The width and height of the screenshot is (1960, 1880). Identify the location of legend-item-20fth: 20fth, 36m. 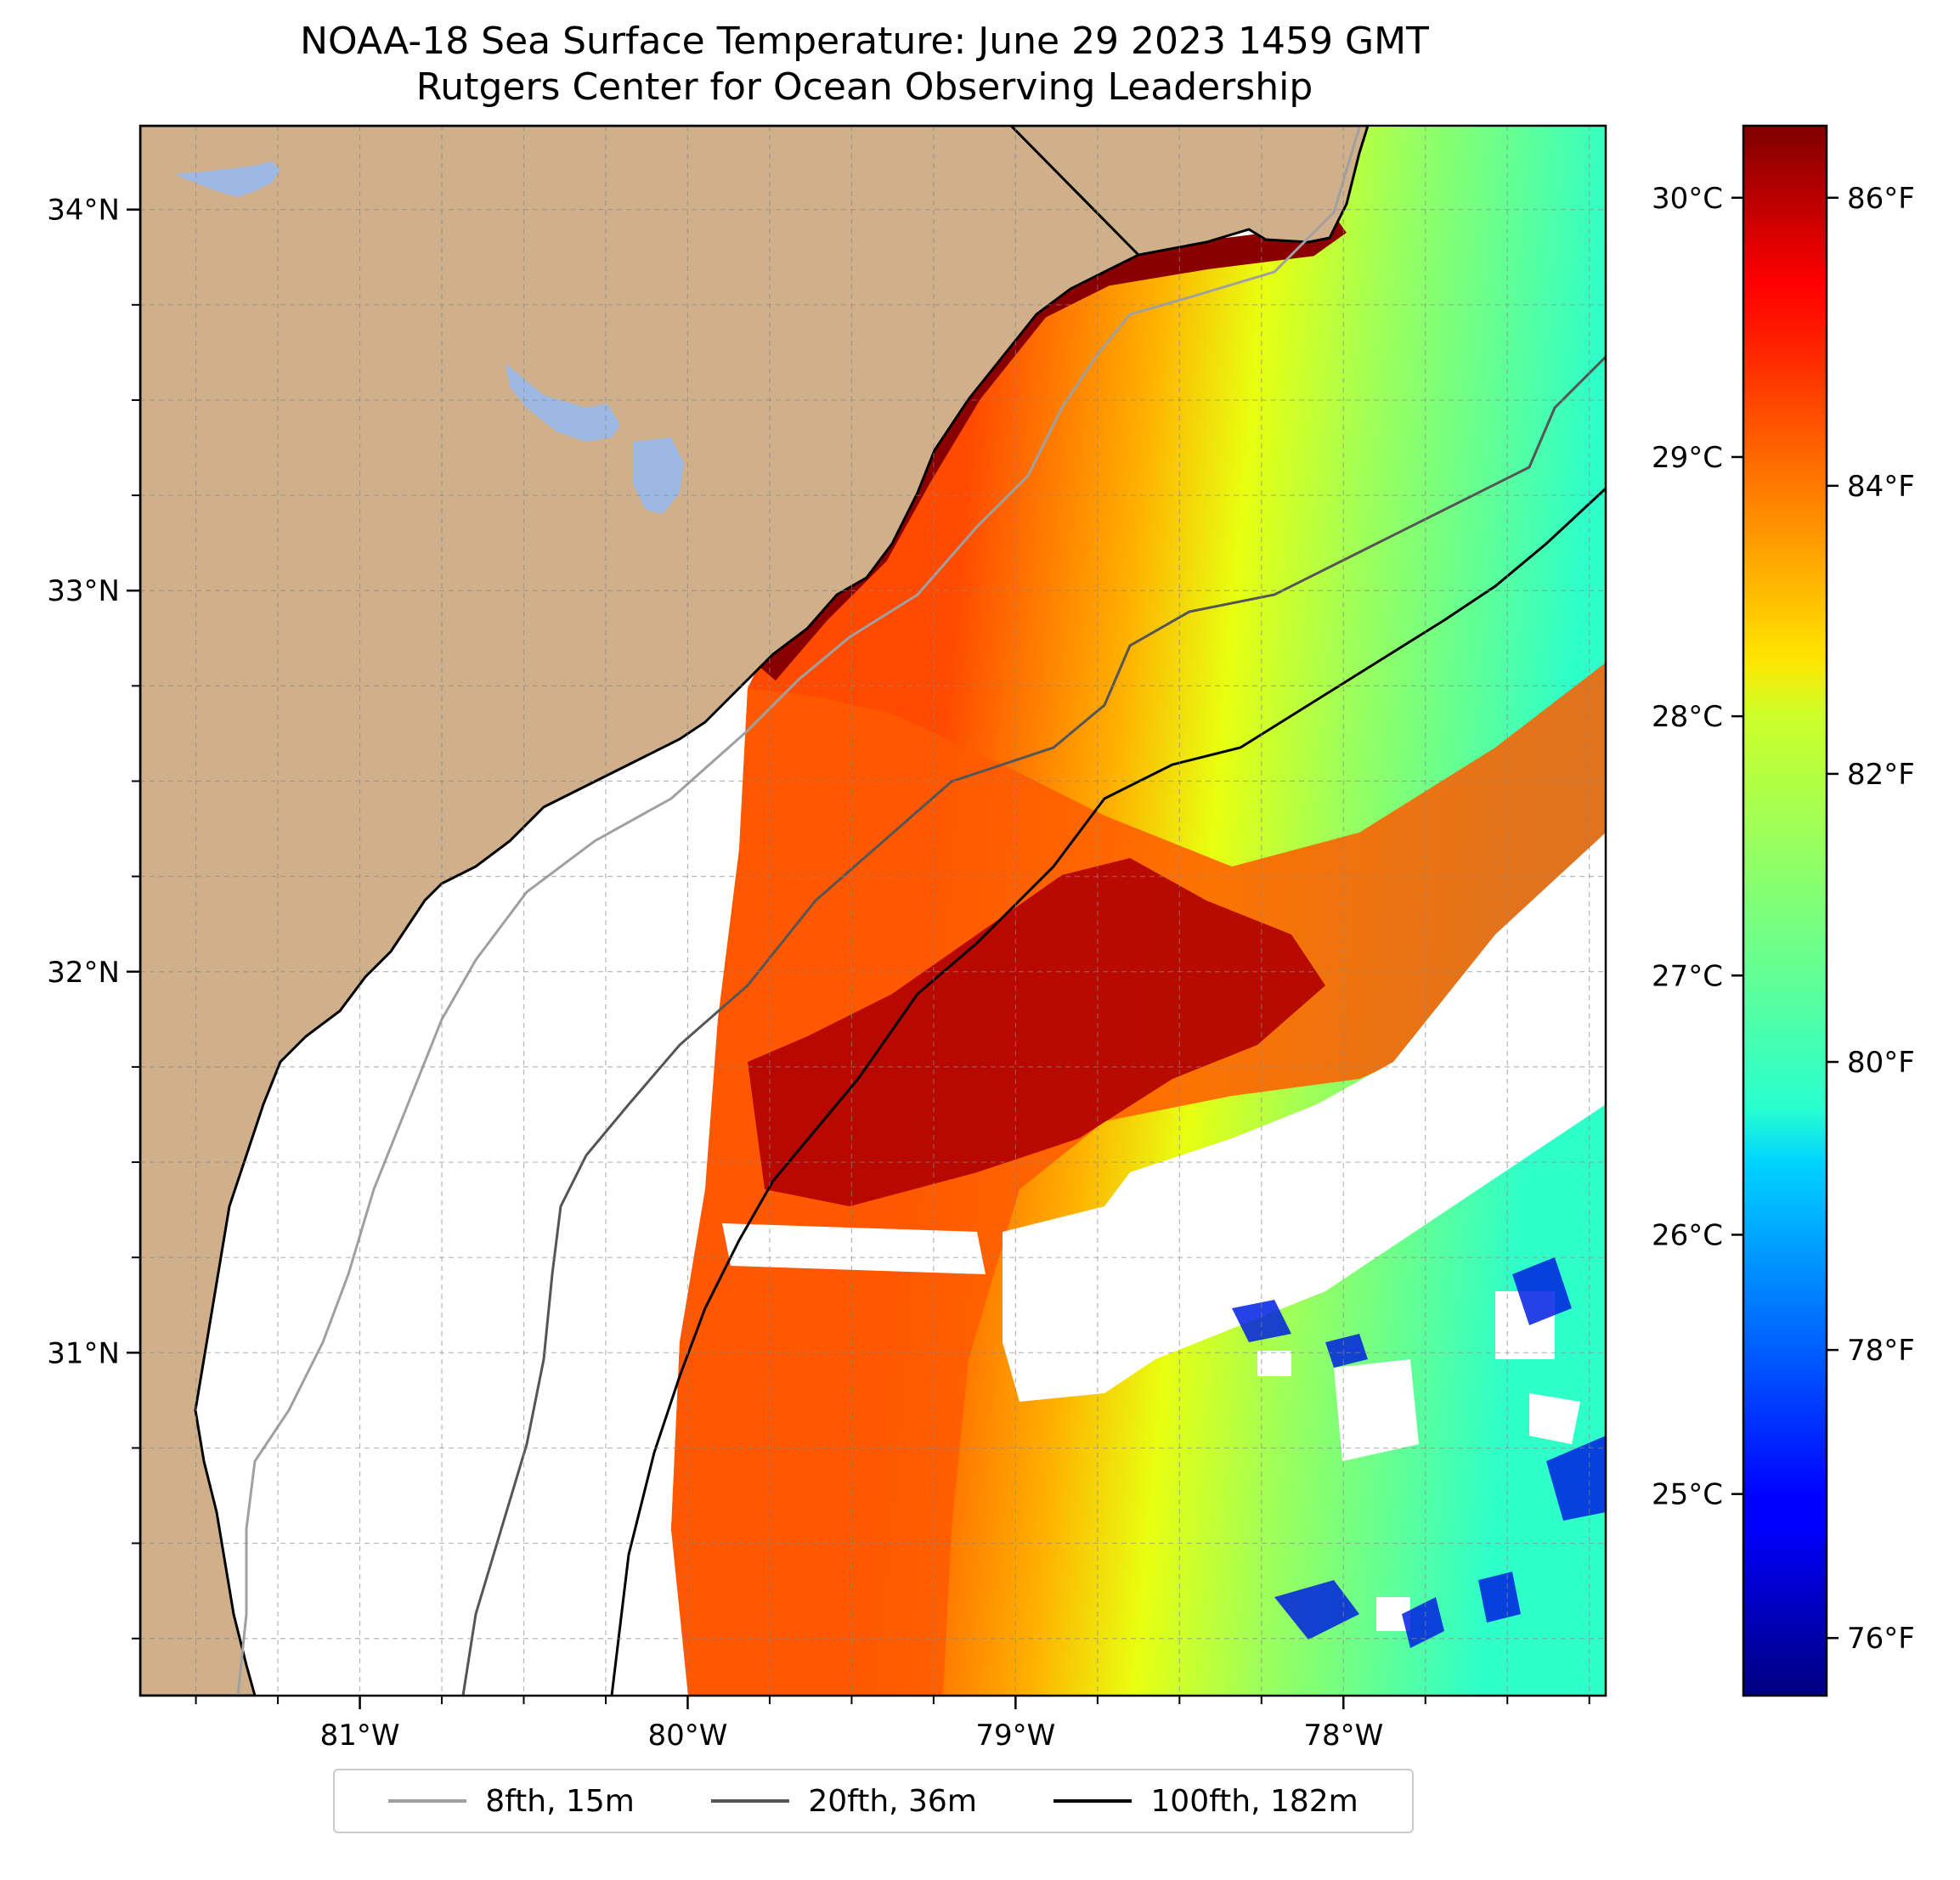
(844, 1802).